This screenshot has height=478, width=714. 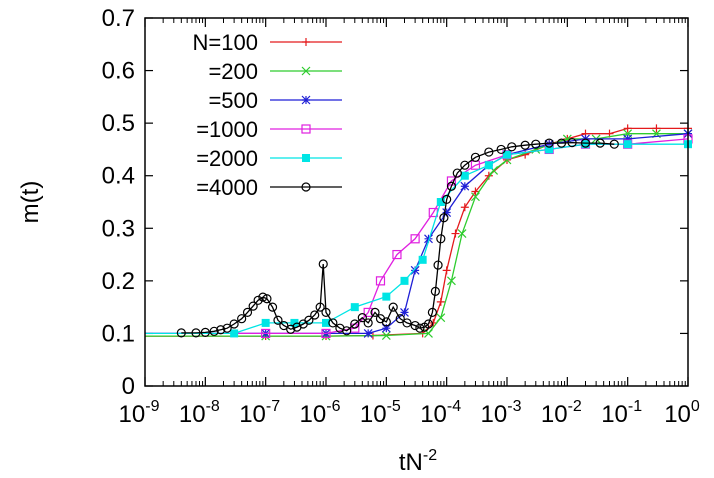 I want to click on x-tick-label: 10⁻⁸, so click(x=199, y=413).